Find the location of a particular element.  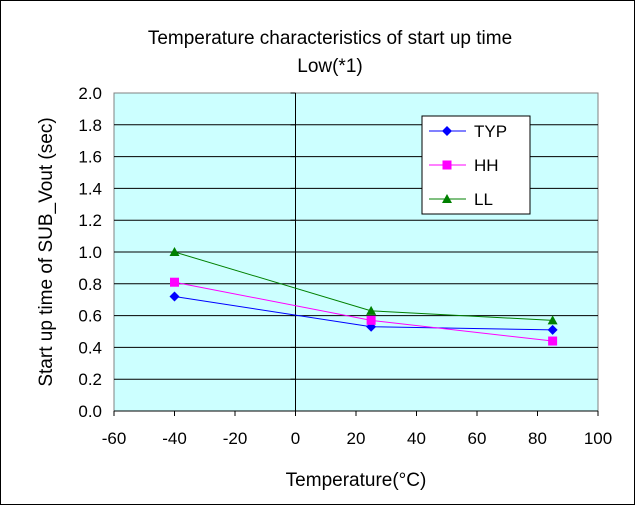

chart-subtitle: Low(*1) is located at coordinates (329, 66).